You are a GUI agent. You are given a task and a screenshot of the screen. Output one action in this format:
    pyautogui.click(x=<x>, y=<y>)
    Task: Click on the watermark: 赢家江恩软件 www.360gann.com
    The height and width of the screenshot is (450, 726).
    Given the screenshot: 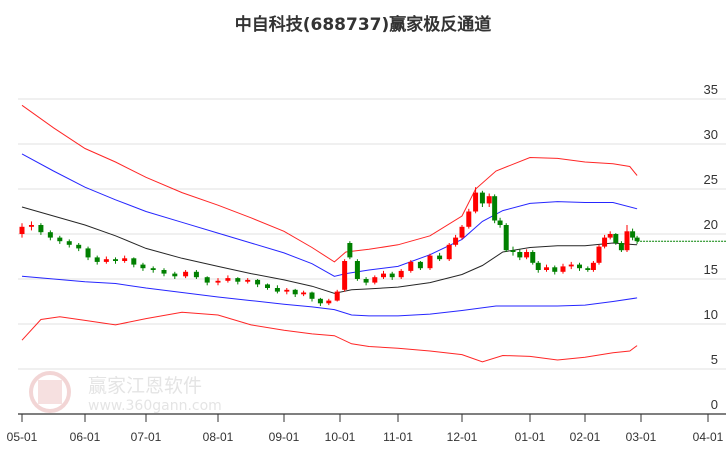 What is the action you would take?
    pyautogui.click(x=125, y=392)
    